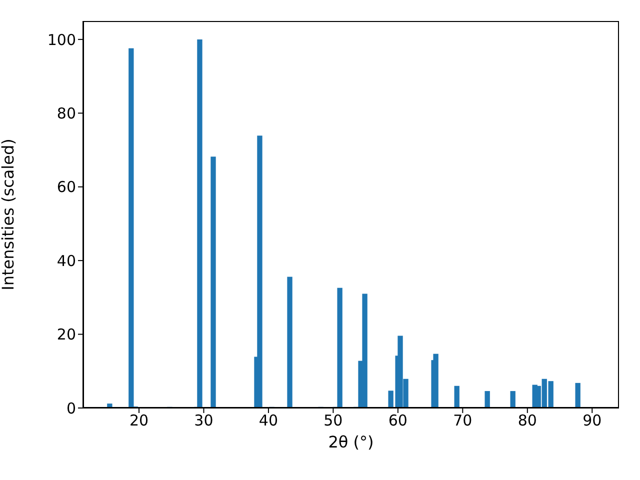 The width and height of the screenshot is (640, 480). What do you see at coordinates (61, 39) in the screenshot?
I see `y-tick-label: 100` at bounding box center [61, 39].